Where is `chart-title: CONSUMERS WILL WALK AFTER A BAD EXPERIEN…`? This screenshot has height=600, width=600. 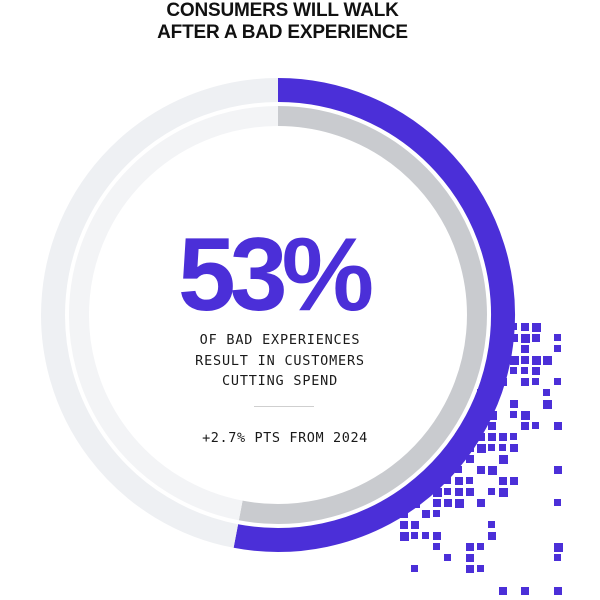
chart-title: CONSUMERS WILL WALK AFTER A BAD EXPERIEN… is located at coordinates (282, 22).